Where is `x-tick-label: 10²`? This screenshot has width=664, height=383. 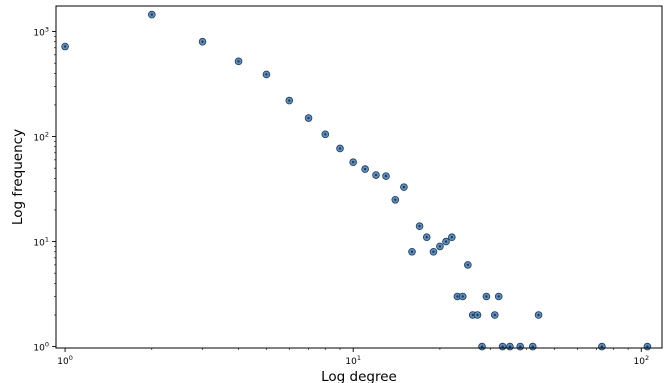 x-tick-label: 10² is located at coordinates (641, 360).